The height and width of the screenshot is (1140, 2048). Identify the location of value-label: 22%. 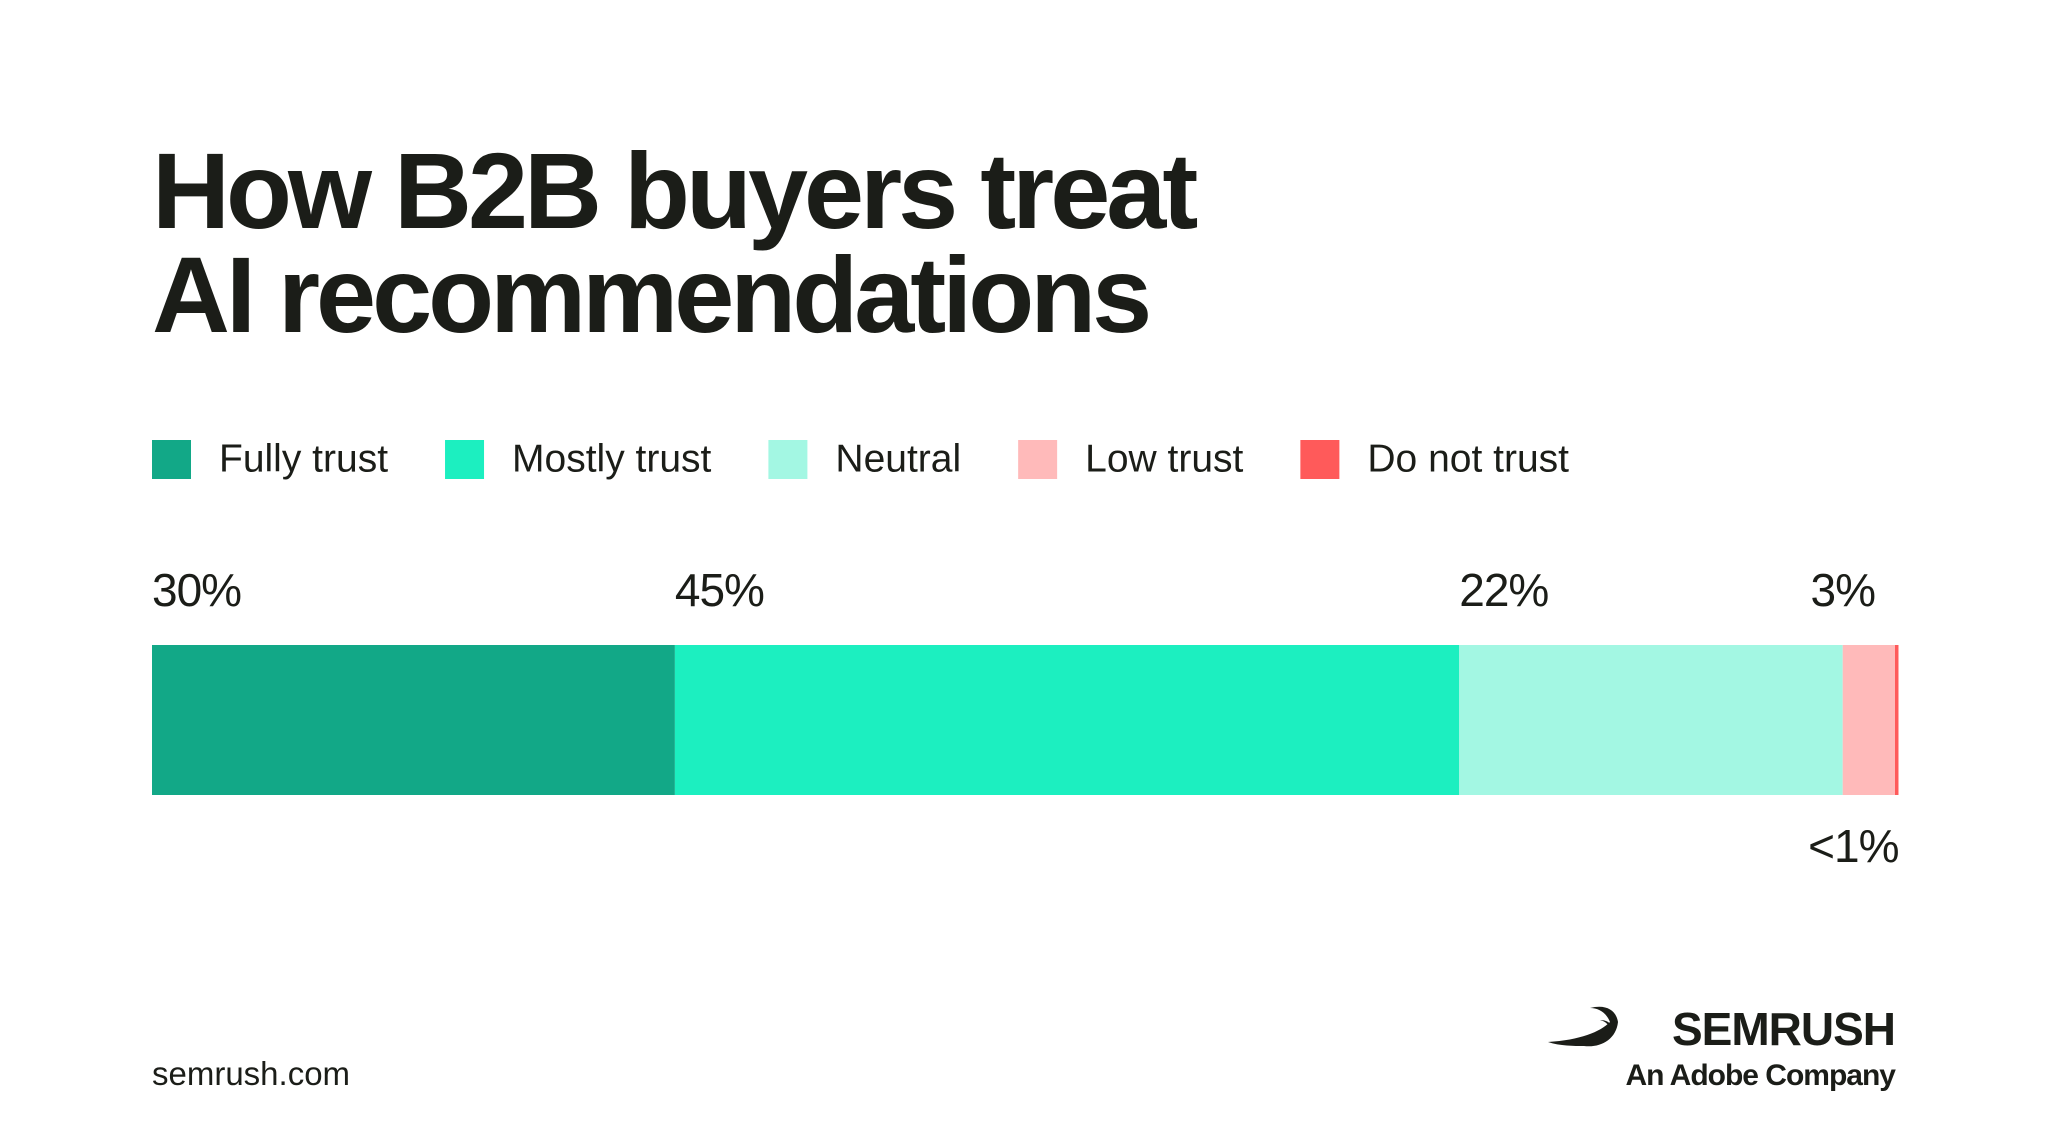
(1503, 590).